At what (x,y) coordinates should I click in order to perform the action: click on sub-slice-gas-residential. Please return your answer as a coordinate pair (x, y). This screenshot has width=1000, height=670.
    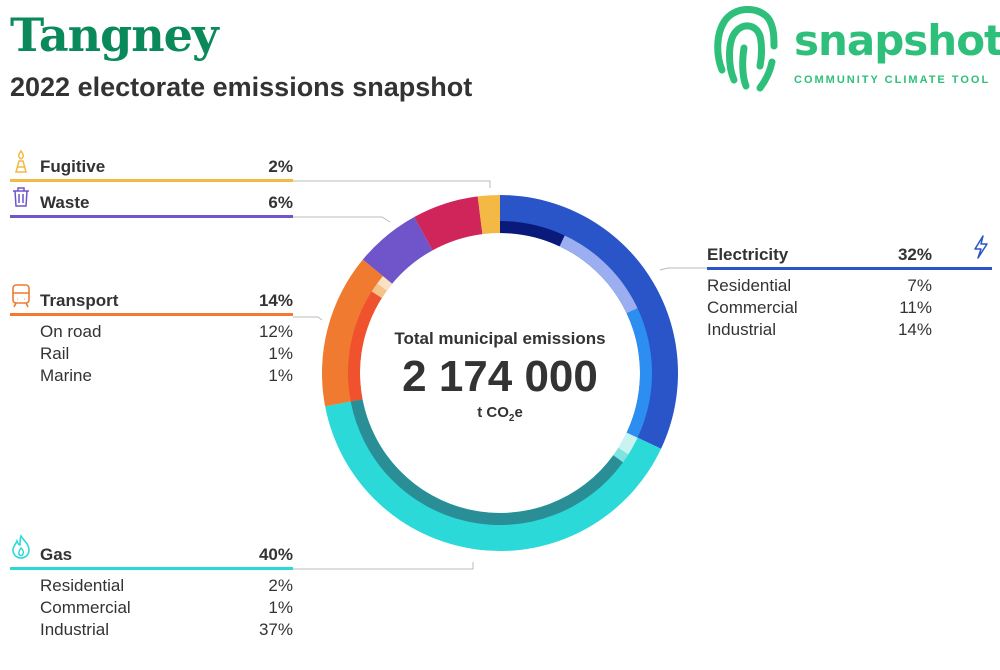
    Looking at the image, I should click on (628, 443).